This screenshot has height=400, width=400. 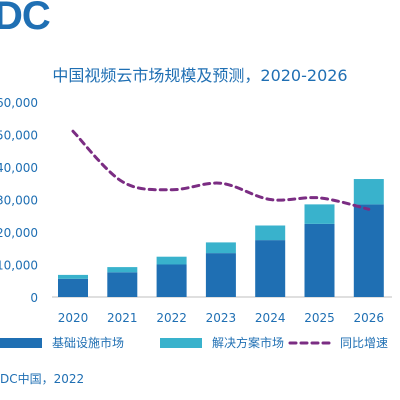 What do you see at coordinates (200, 75) in the screenshot?
I see `chart-title: 中国视频云市场规模及预测，2020-2026` at bounding box center [200, 75].